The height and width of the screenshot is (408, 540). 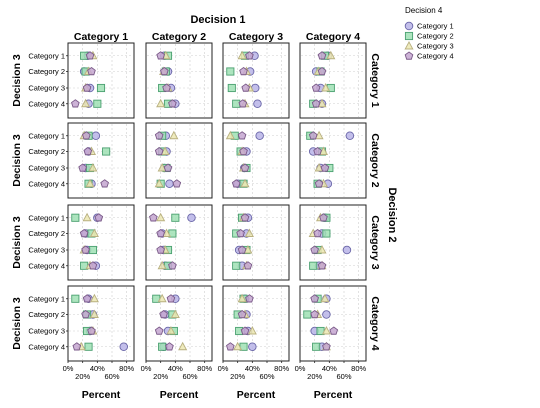 I want to click on y-axis-label: Decision 3, so click(x=17, y=323).